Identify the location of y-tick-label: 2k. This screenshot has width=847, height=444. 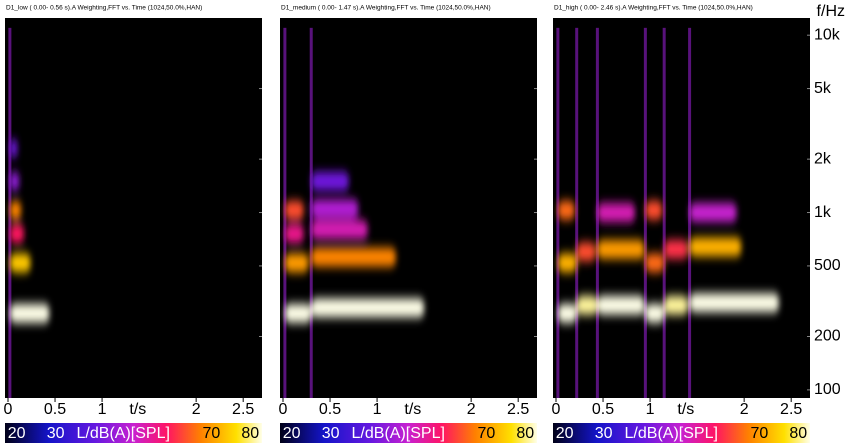
(823, 158).